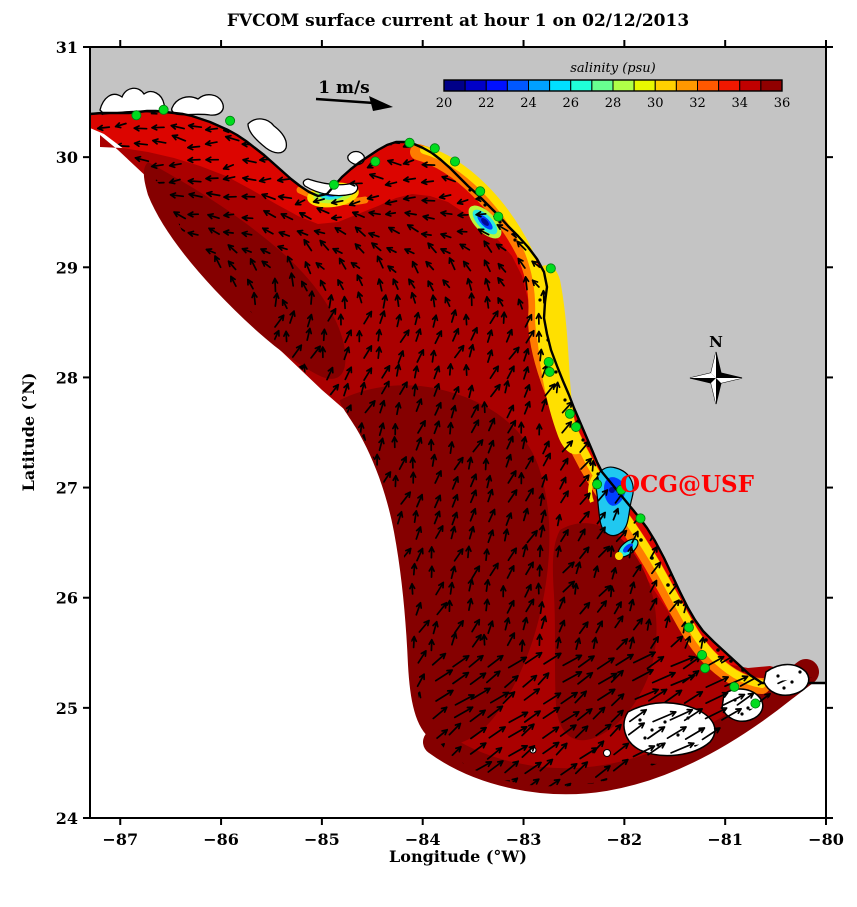 The width and height of the screenshot is (857, 907). Describe the element at coordinates (524, 839) in the screenshot. I see `x-tick-label: −83` at that location.